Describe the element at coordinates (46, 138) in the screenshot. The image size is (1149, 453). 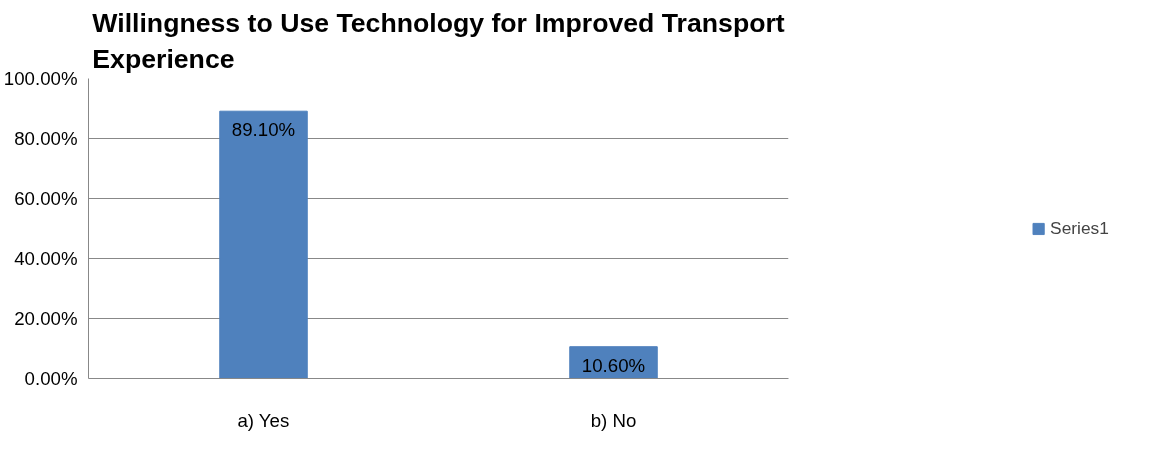
I see `y-tick-label: 80.00%` at that location.